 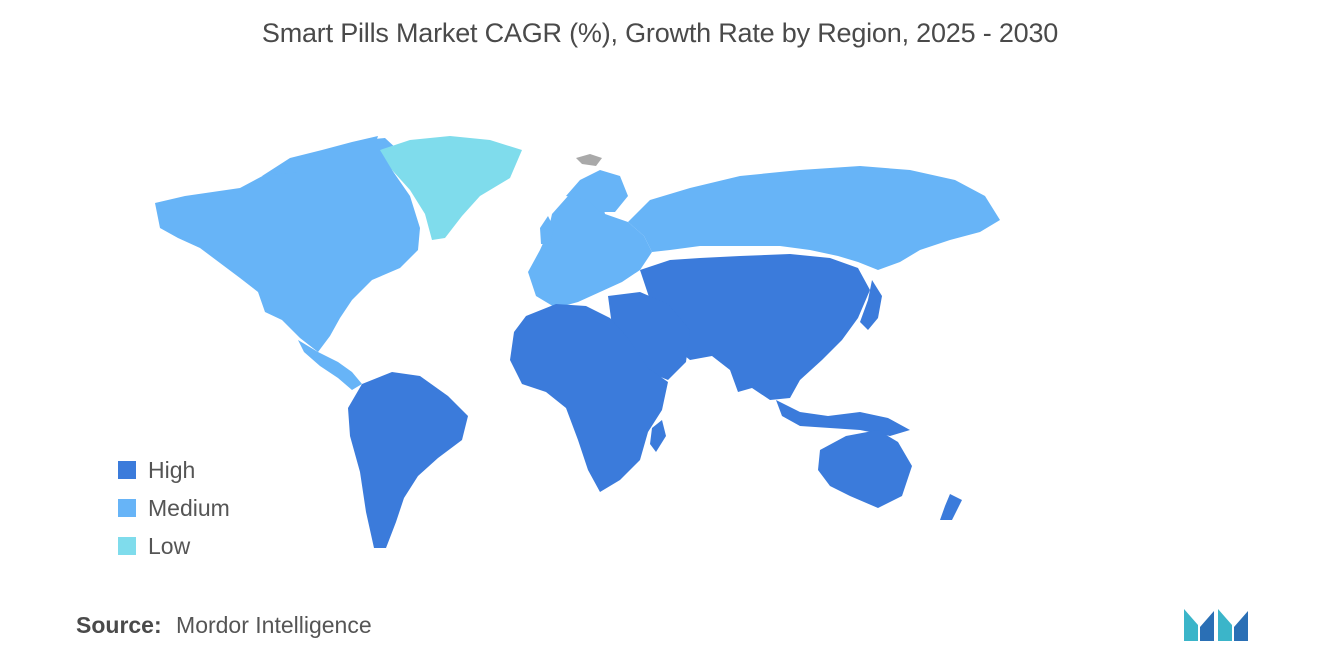 What do you see at coordinates (649, 336) in the screenshot?
I see `region-middle-east` at bounding box center [649, 336].